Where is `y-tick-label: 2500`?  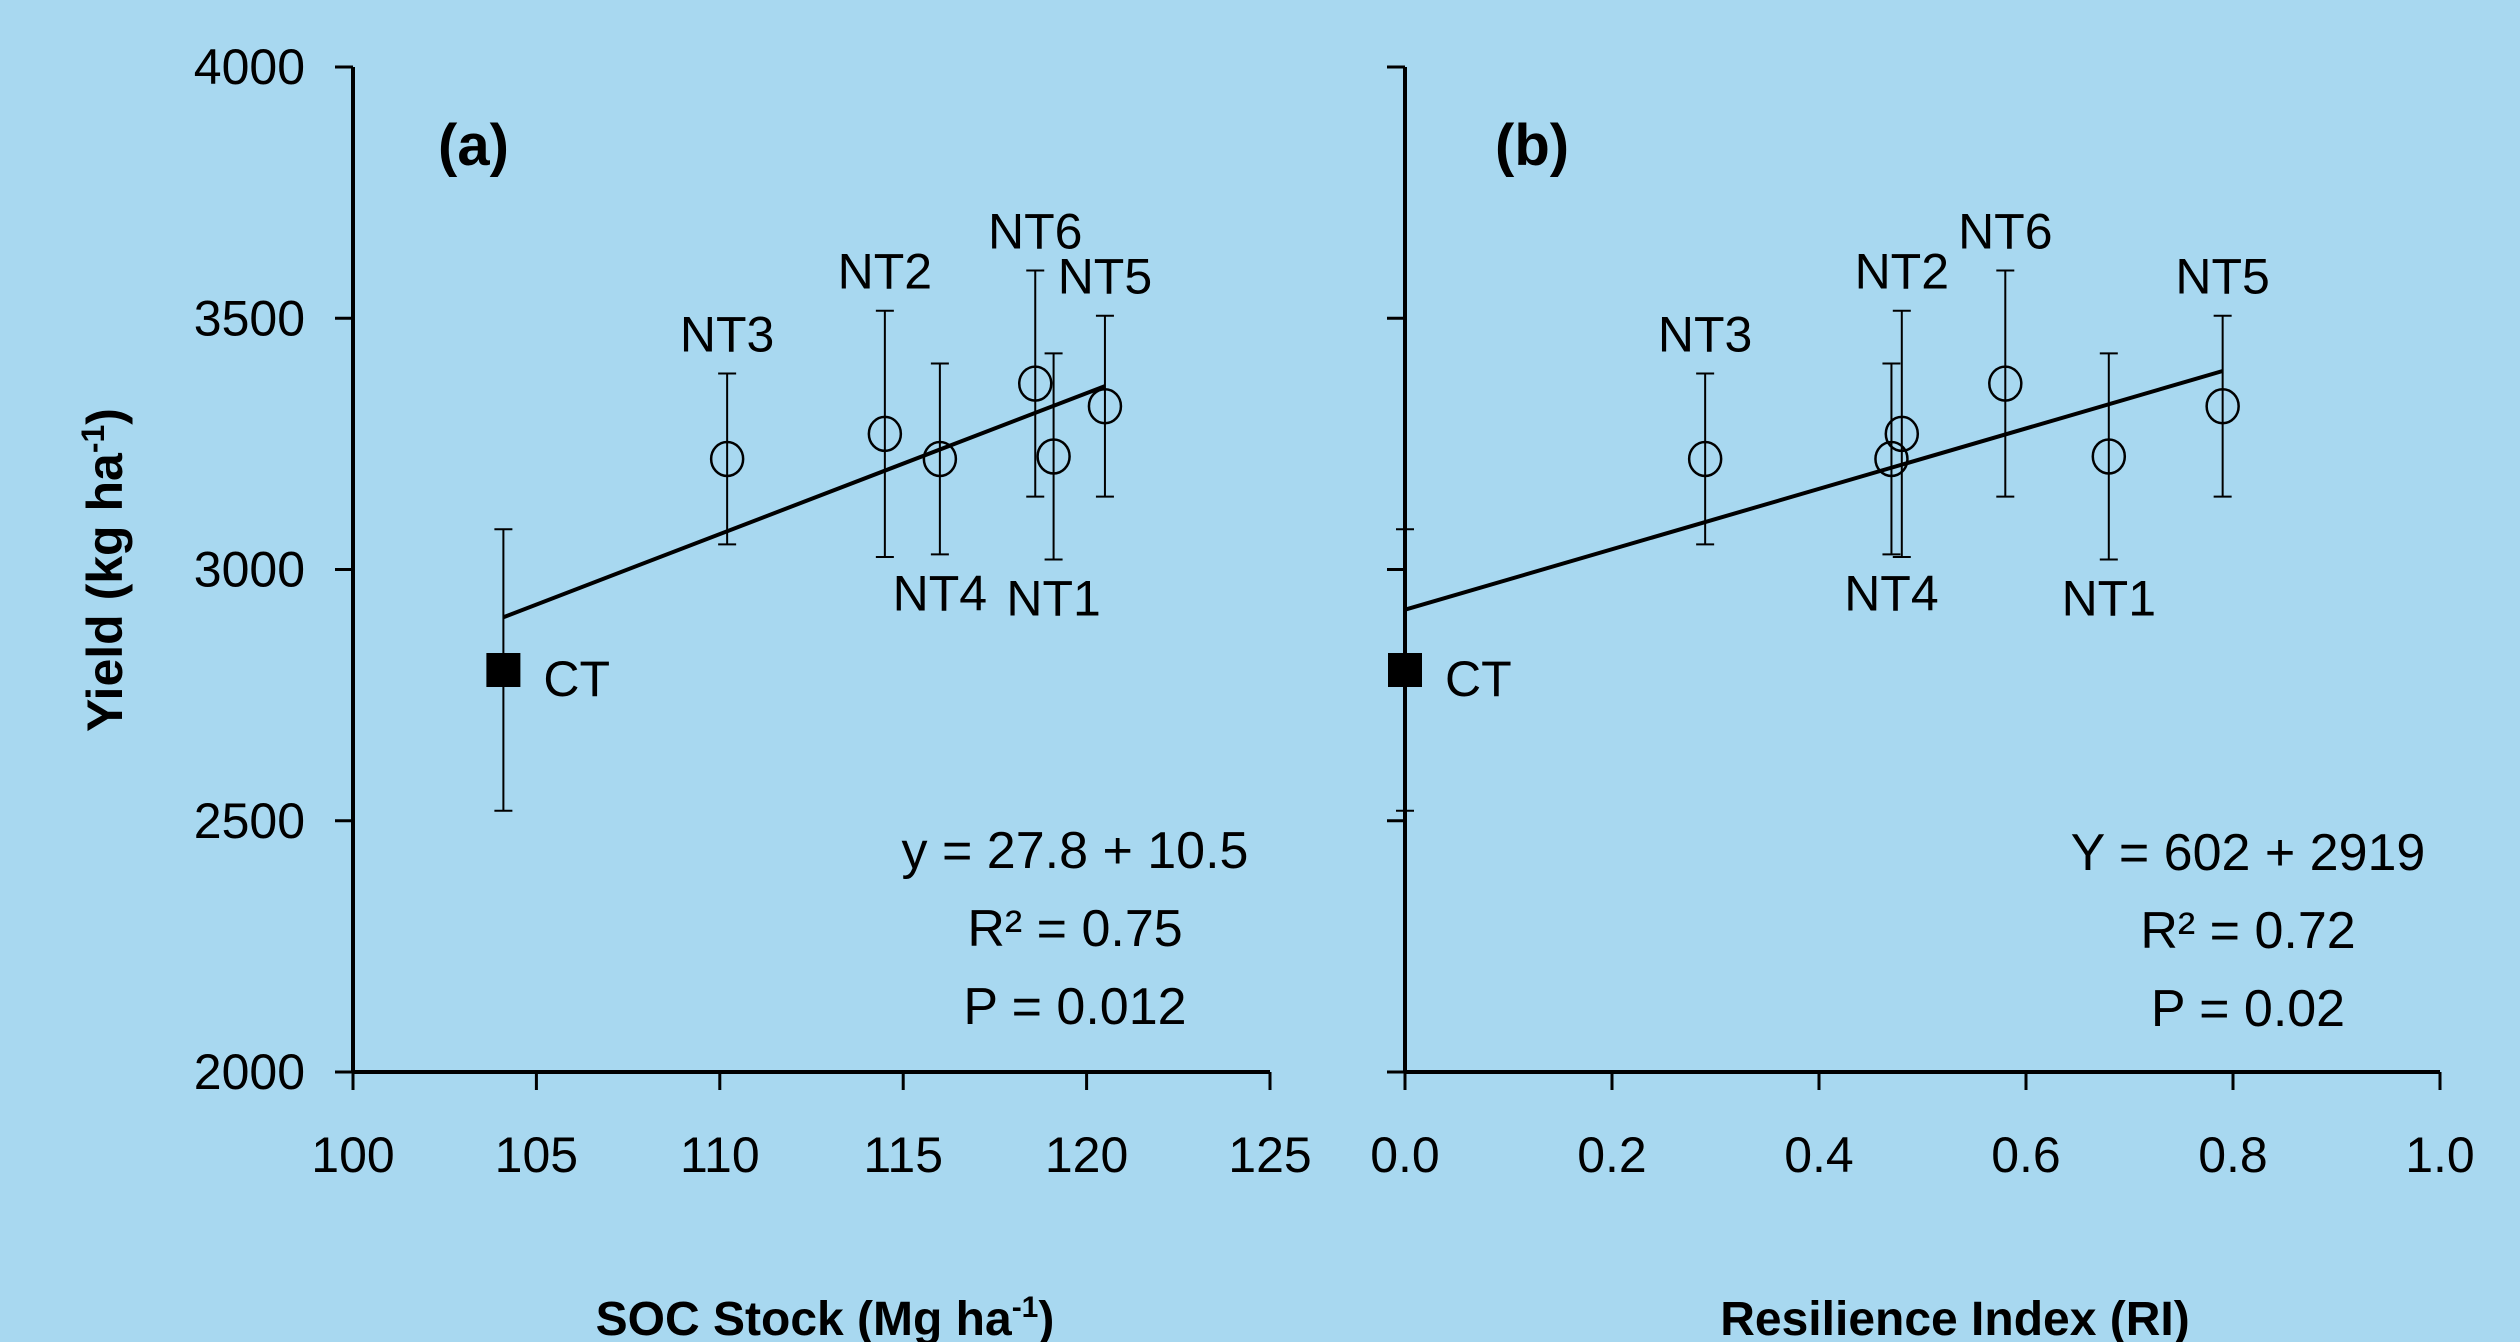 y-tick-label: 2500 is located at coordinates (249, 821).